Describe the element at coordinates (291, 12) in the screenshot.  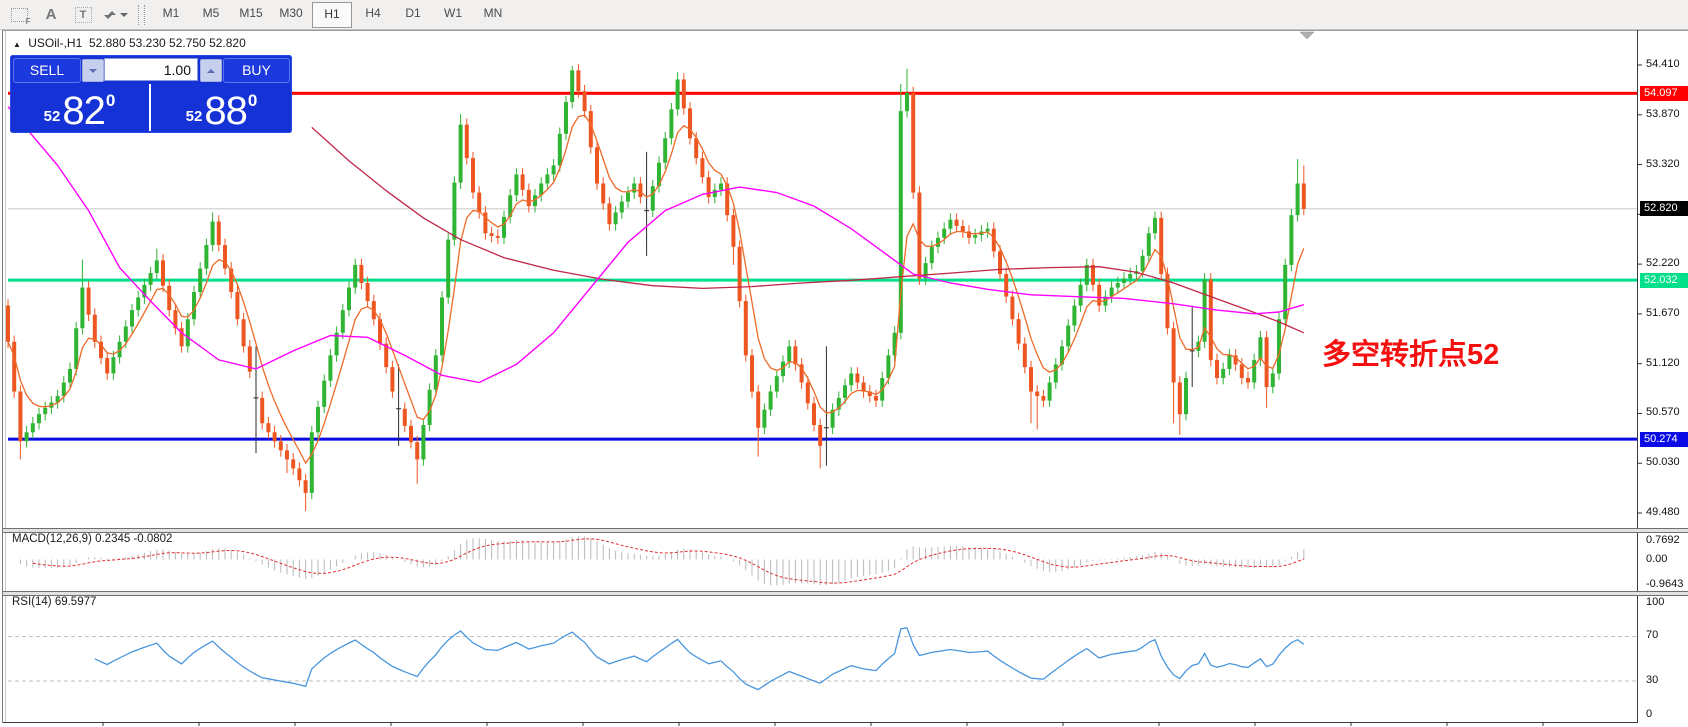
I see `timeframe-button-m30: M30` at that location.